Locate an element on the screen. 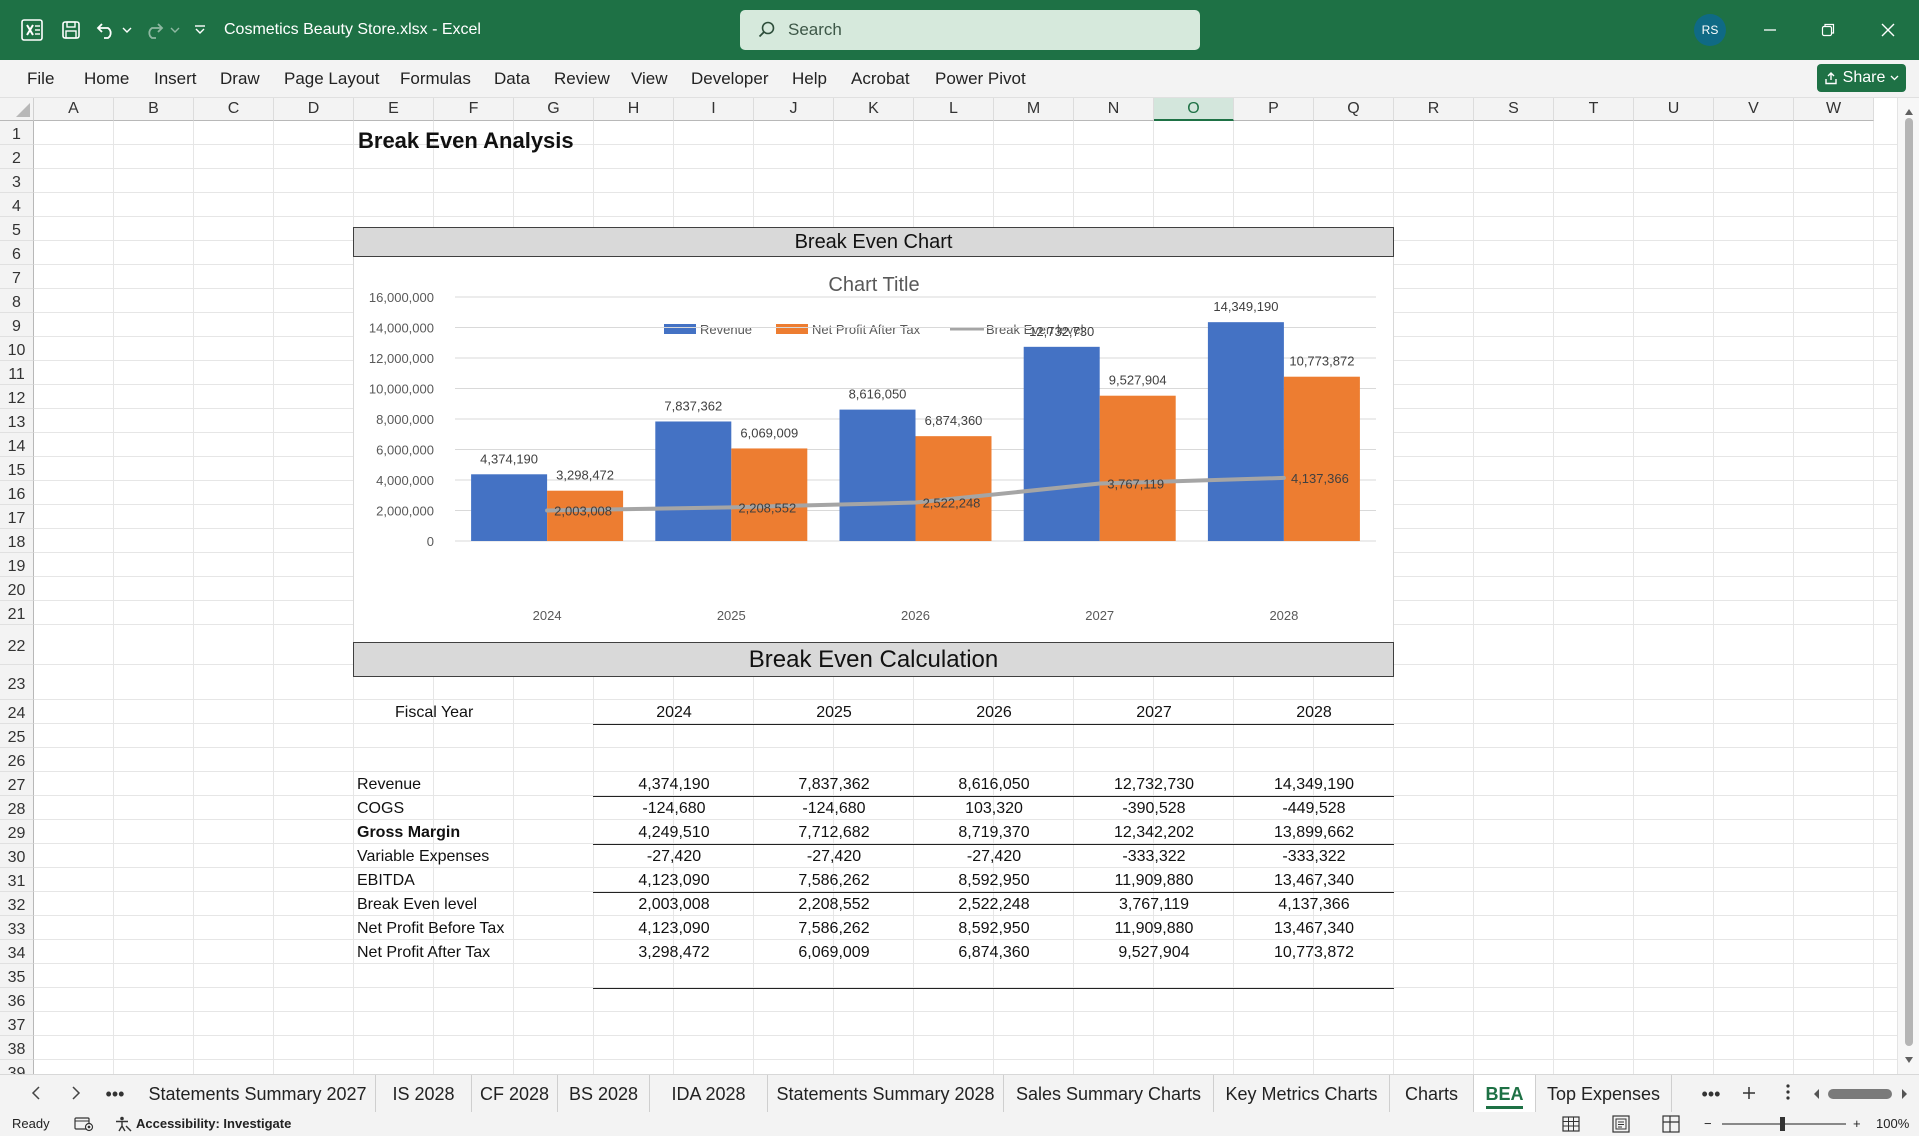 Image resolution: width=1919 pixels, height=1136 pixels. value-cell: 13,467,340 is located at coordinates (1314, 928).